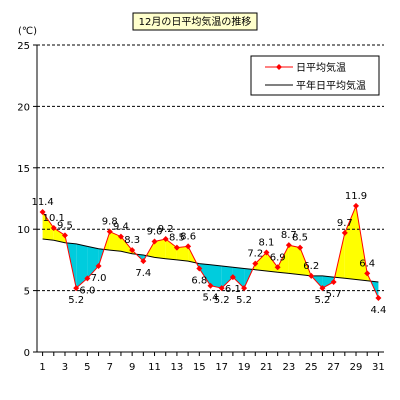 The width and height of the screenshot is (400, 400). I want to click on data-label: 11.9, so click(356, 196).